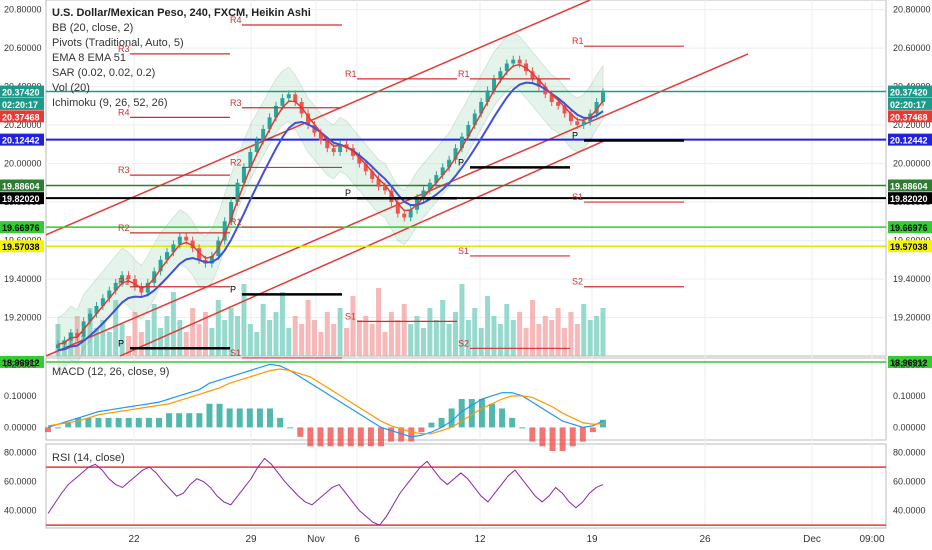 This screenshot has height=550, width=932. I want to click on x-tick-label: 29, so click(251, 539).